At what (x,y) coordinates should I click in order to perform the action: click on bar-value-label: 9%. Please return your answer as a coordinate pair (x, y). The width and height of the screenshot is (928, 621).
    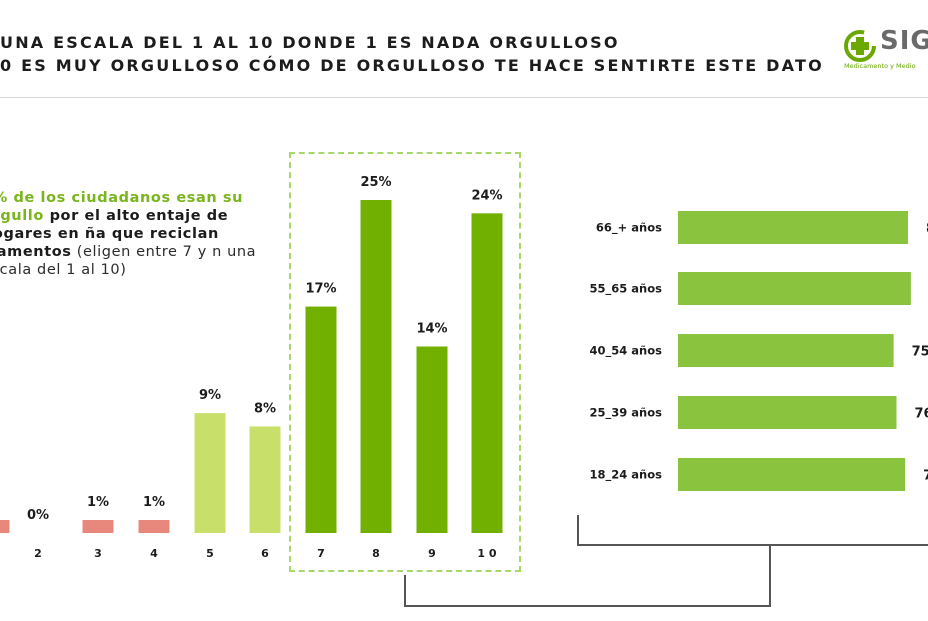
    Looking at the image, I should click on (210, 395).